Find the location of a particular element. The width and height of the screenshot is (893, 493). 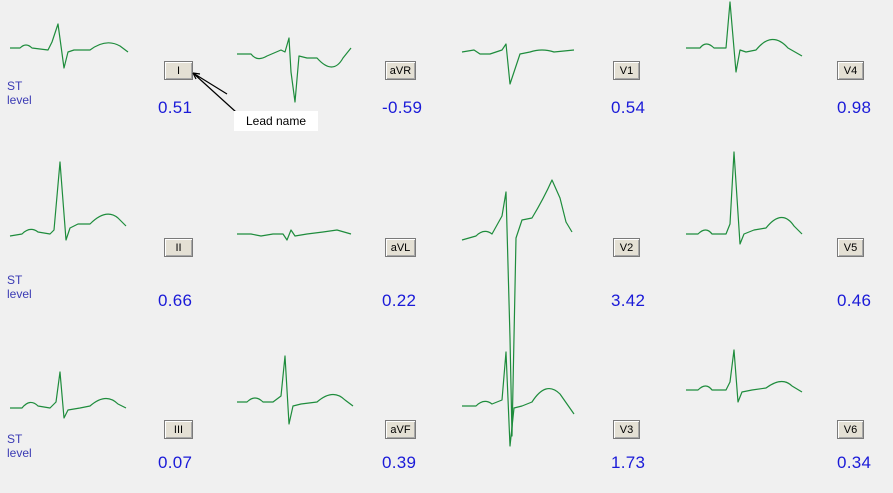

ecg-trace-lead-i is located at coordinates (69, 46).